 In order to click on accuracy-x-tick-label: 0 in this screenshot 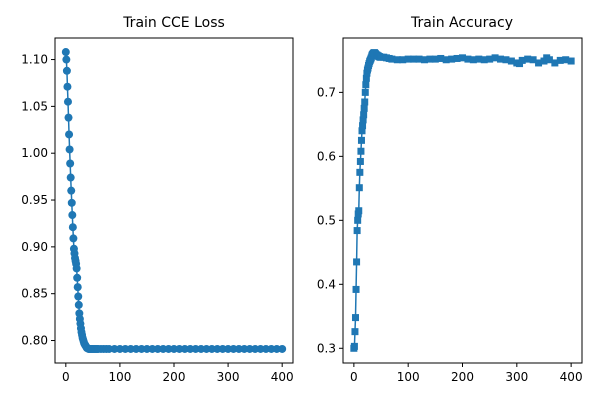, I will do `click(354, 377)`.